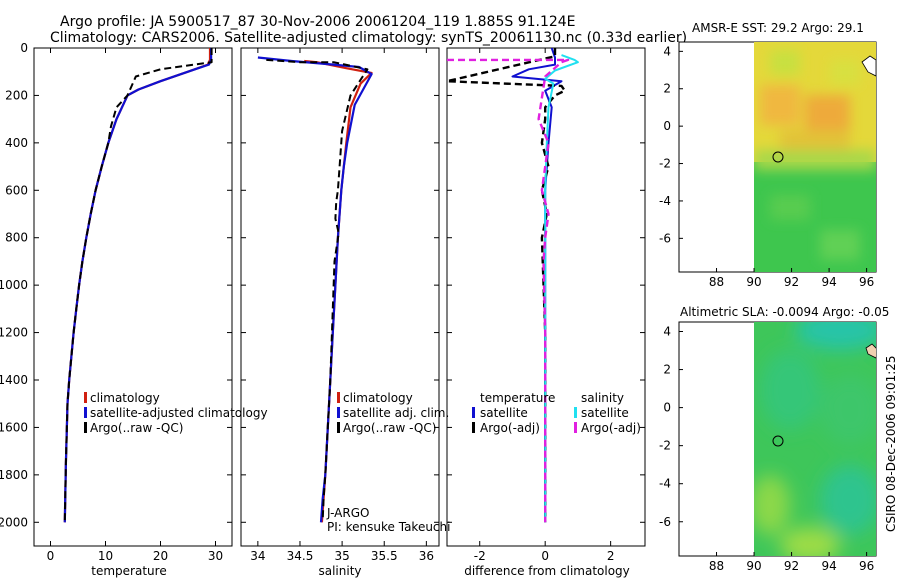 Image resolution: width=900 pixels, height=580 pixels. Describe the element at coordinates (14, 522) in the screenshot. I see `y-tick-label: 2000` at that location.